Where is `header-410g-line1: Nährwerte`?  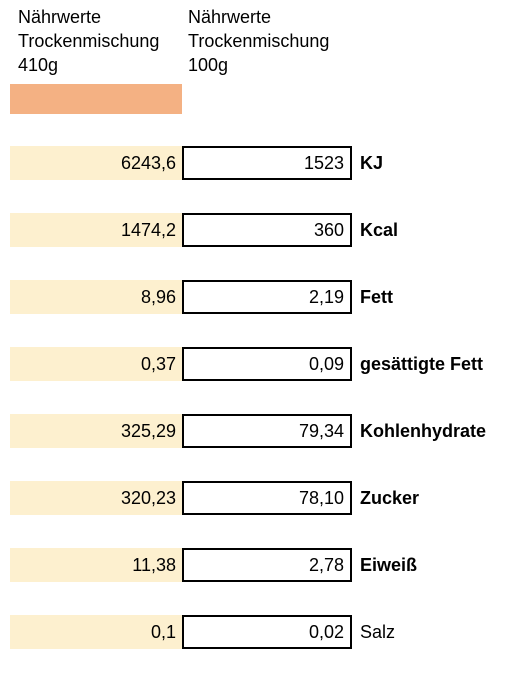
header-410g-line1: Nährwerte is located at coordinates (60, 17).